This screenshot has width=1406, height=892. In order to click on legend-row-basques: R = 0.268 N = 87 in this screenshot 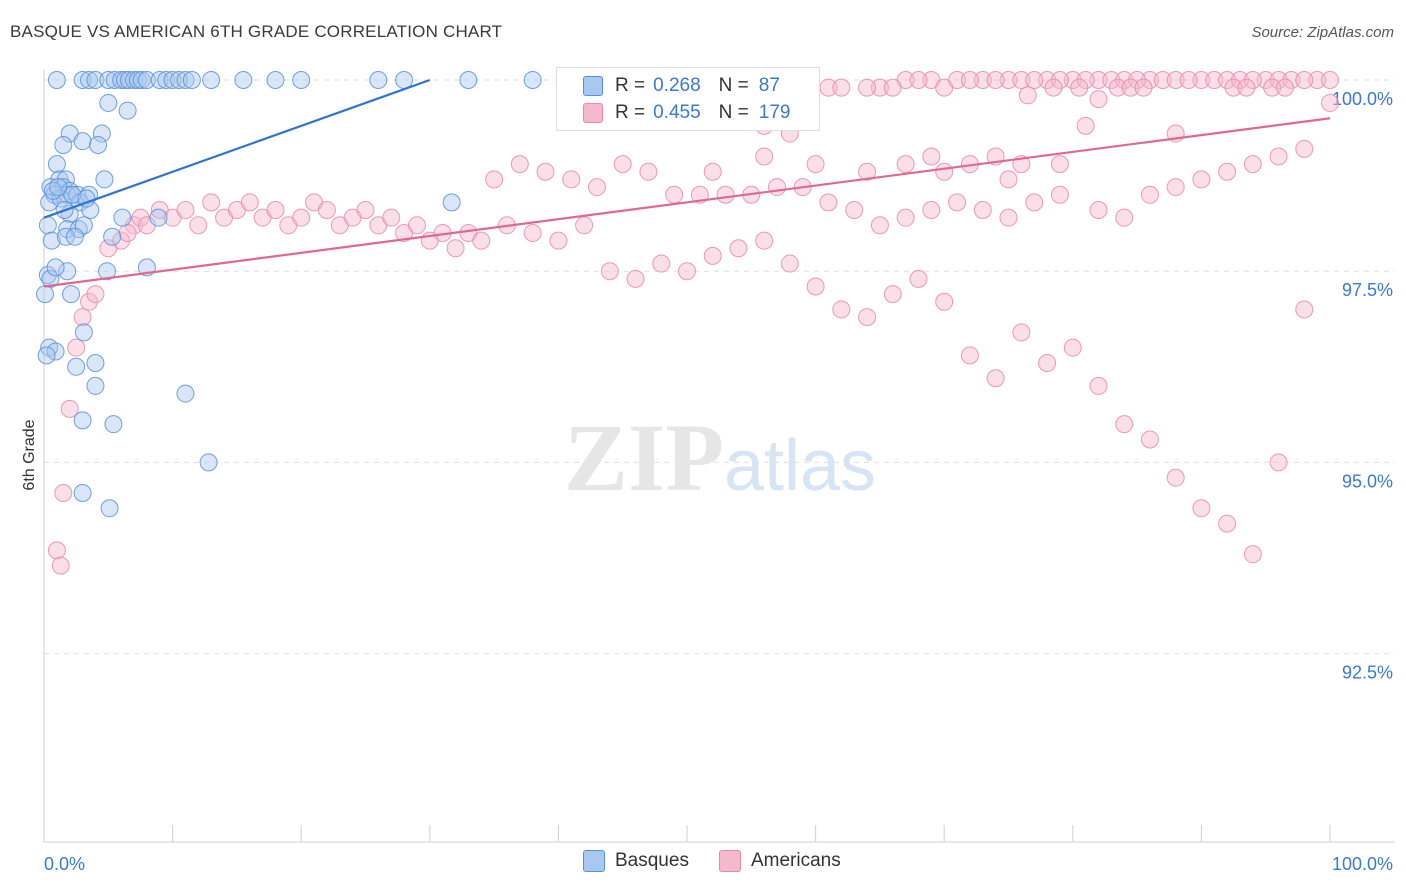, I will do `click(681, 86)`.